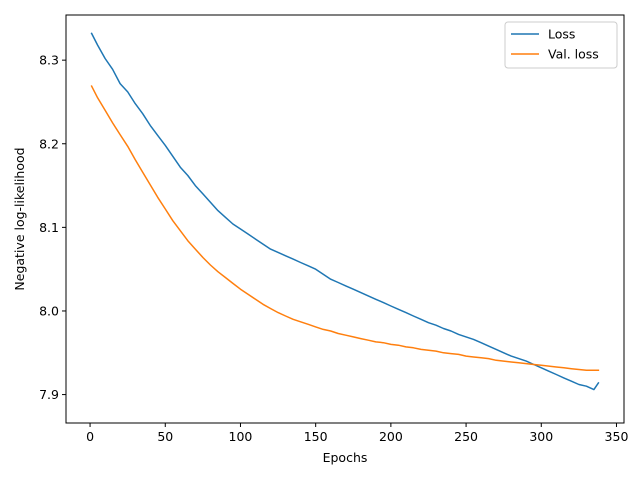  I want to click on x-tick-label: 250, so click(466, 436).